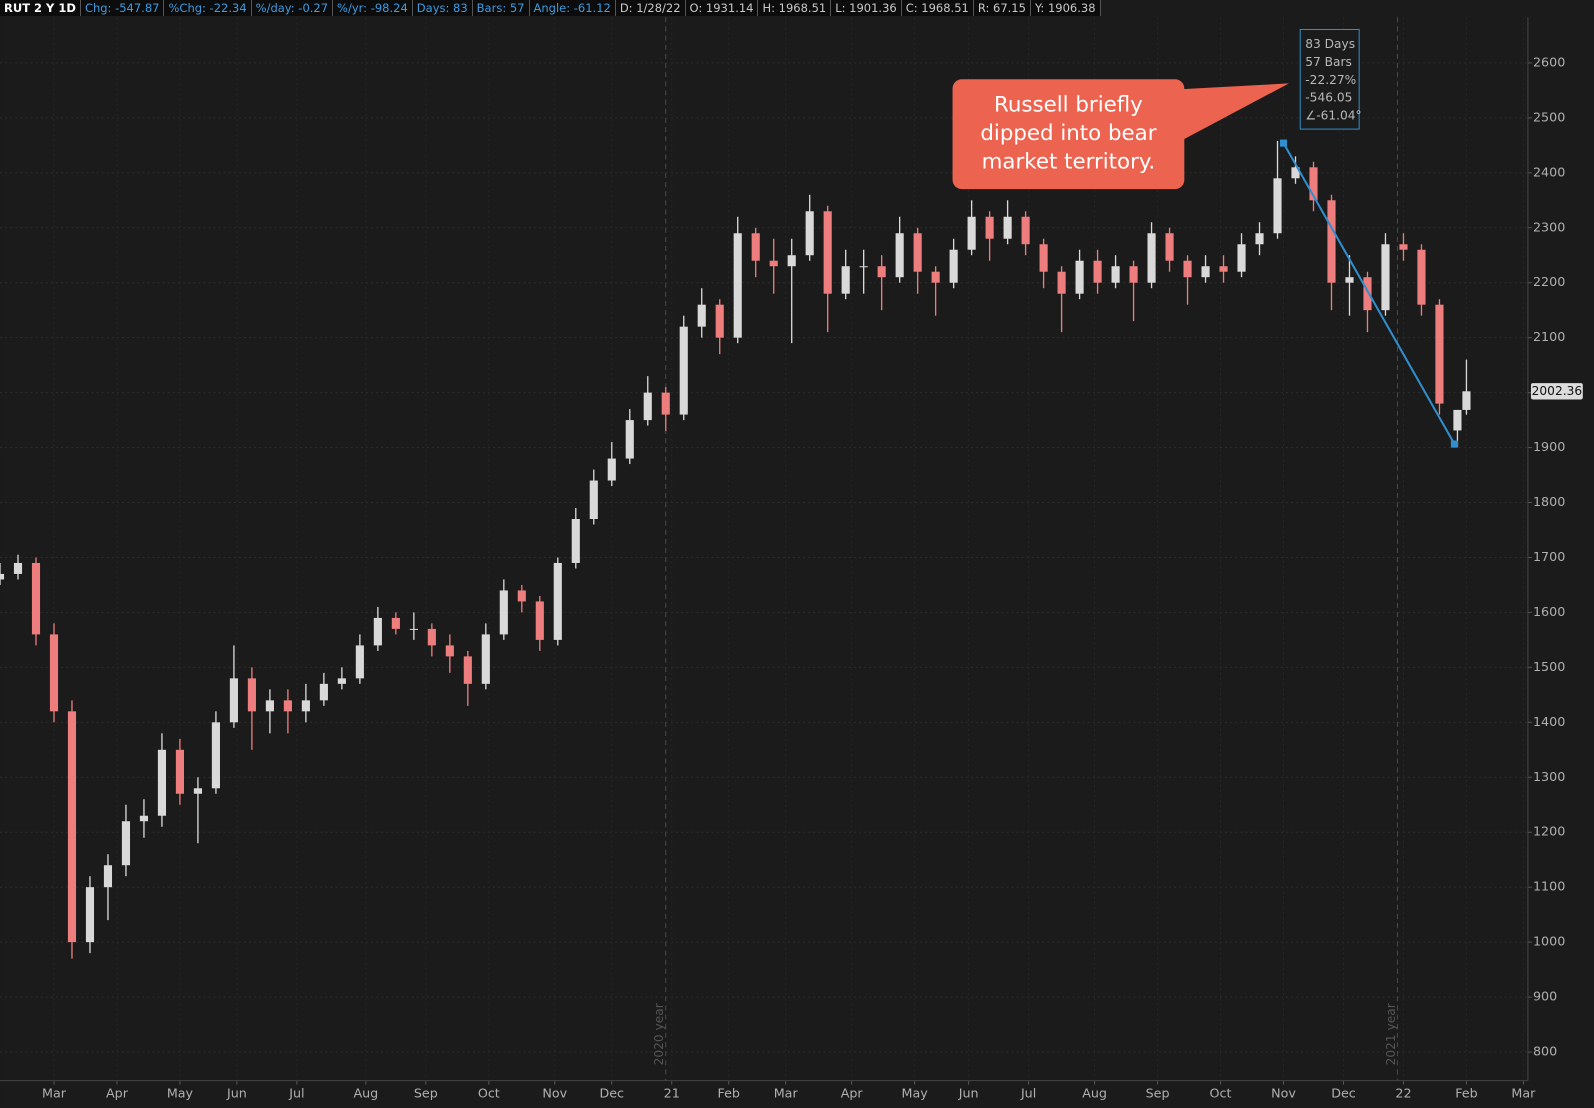 The image size is (1594, 1108). I want to click on callout-text: Russell briefly, so click(1068, 105).